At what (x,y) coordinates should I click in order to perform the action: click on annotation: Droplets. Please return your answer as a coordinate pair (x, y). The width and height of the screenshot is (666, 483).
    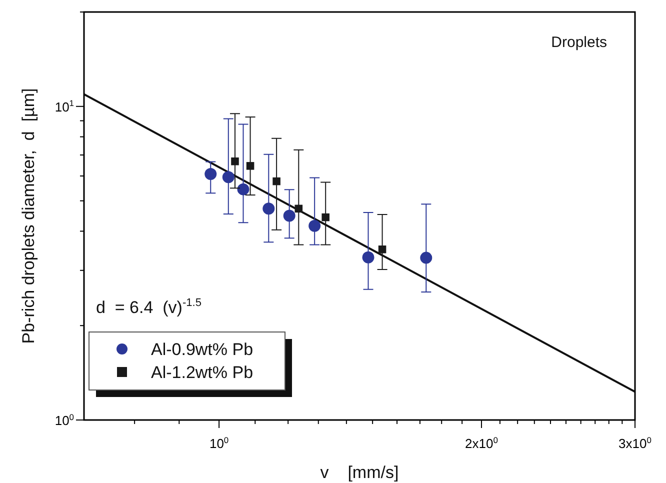
    Looking at the image, I should click on (579, 42).